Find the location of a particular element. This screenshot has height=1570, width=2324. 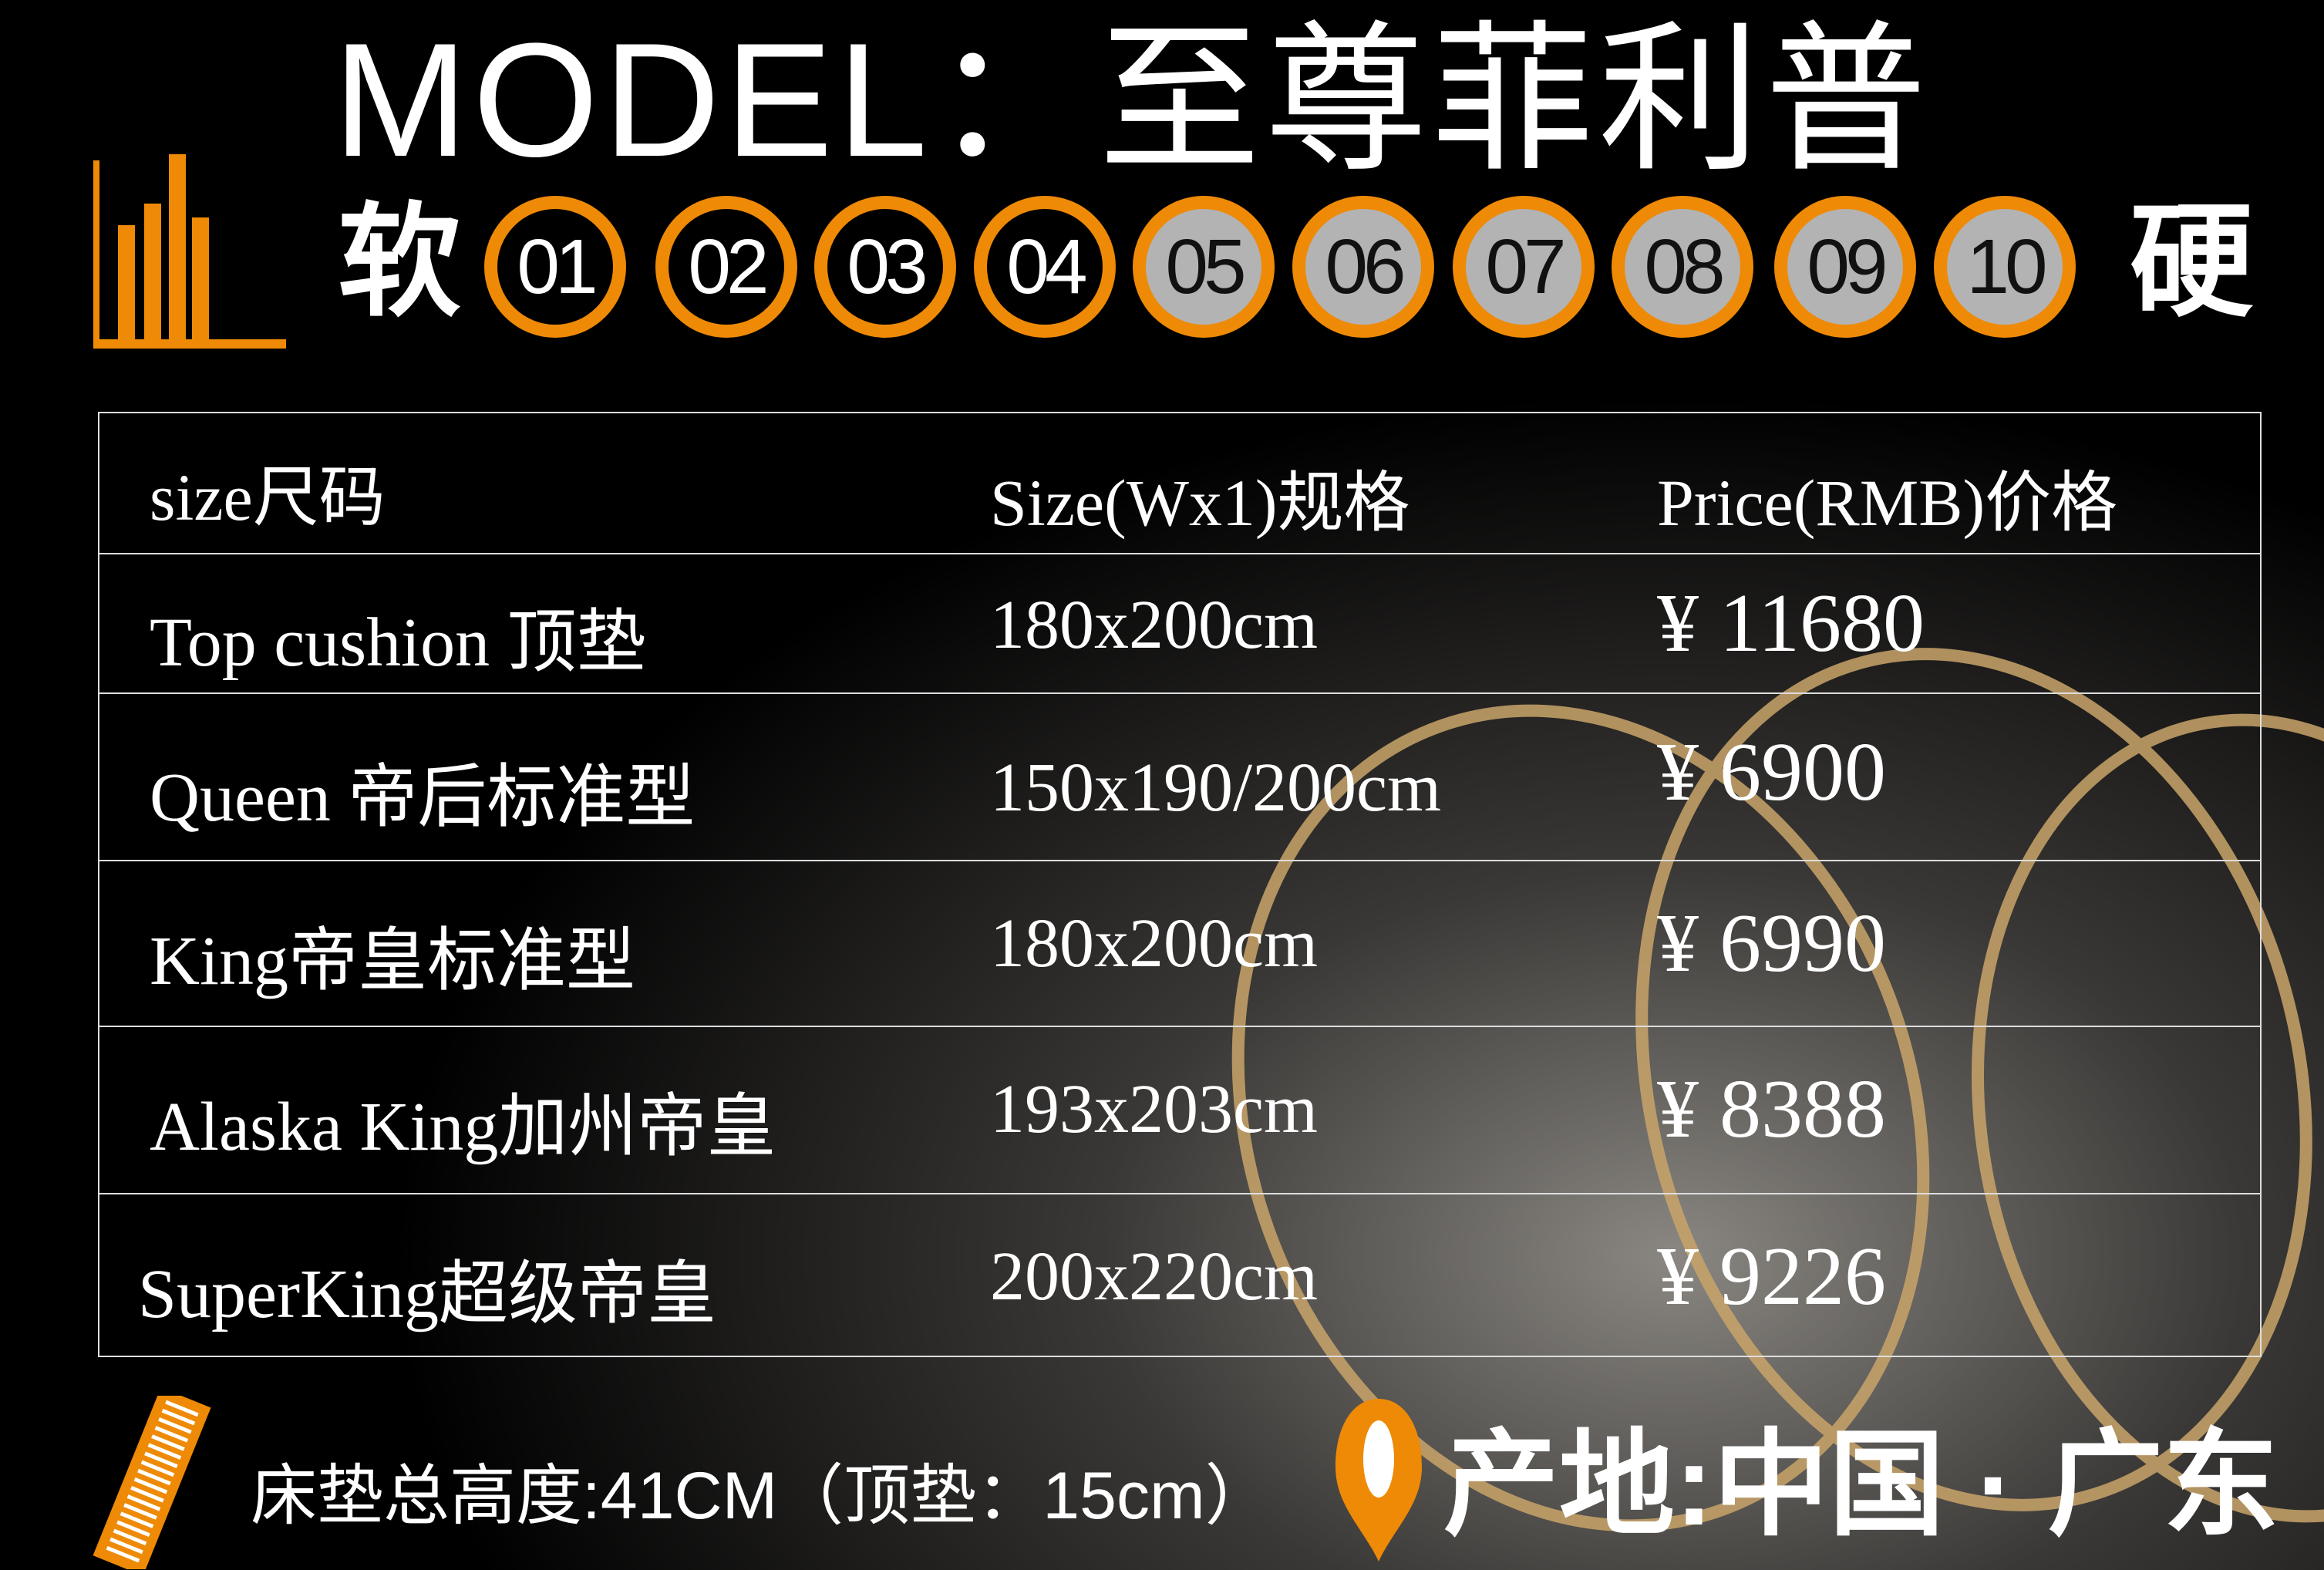

header-spec: Size(Wx1)规格 is located at coordinates (1200, 503).